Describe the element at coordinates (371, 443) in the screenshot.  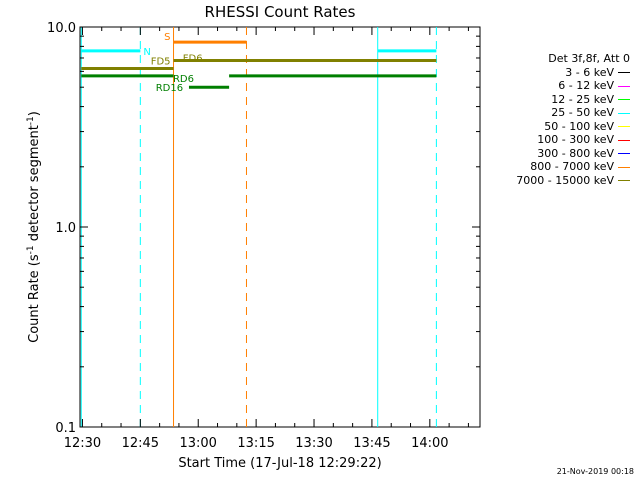
I see `x-tick-label-5: 13:45` at that location.